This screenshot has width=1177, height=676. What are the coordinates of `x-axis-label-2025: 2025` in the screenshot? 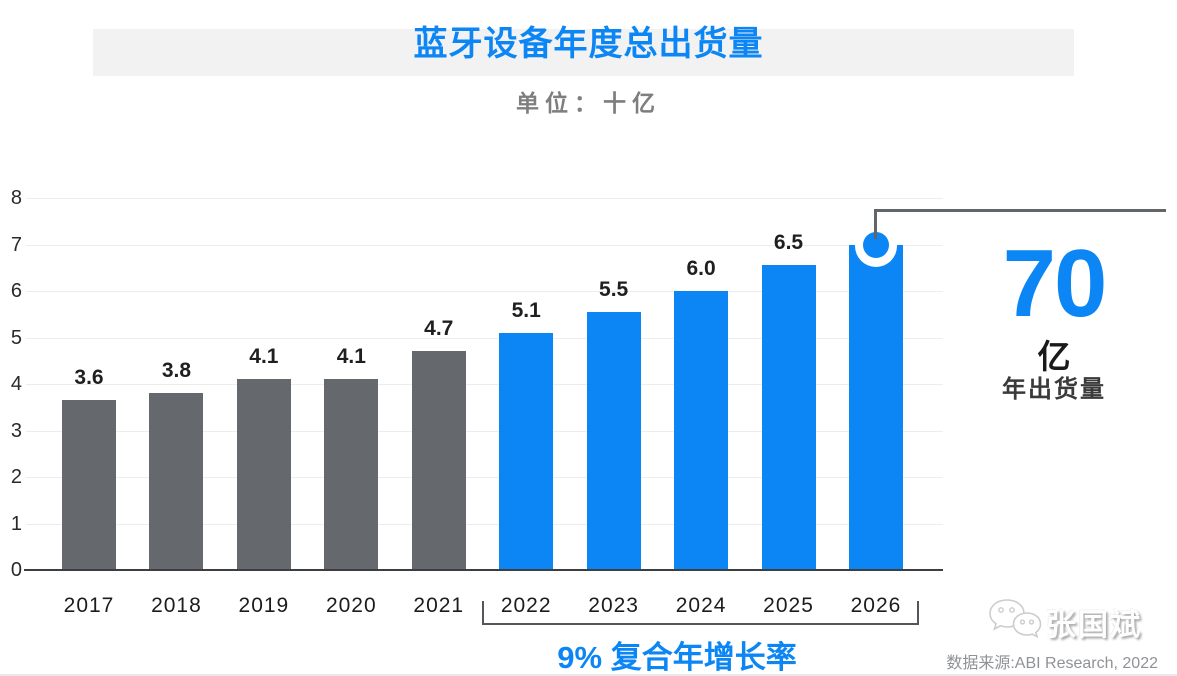 It's located at (788, 605).